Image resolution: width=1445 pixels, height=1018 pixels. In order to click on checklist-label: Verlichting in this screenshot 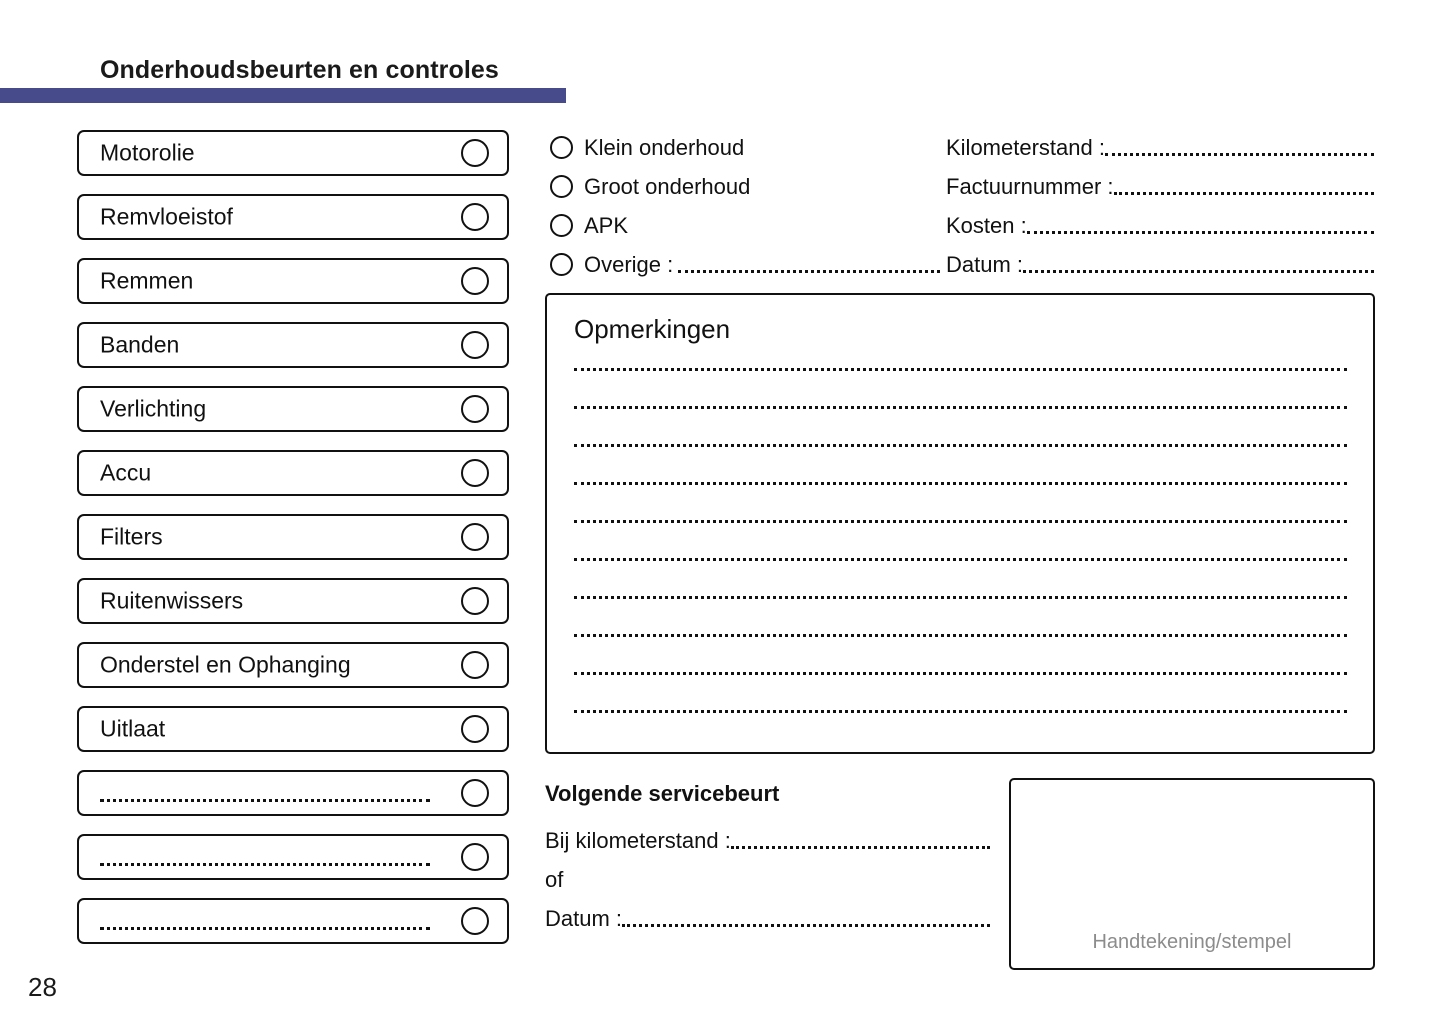, I will do `click(153, 408)`.